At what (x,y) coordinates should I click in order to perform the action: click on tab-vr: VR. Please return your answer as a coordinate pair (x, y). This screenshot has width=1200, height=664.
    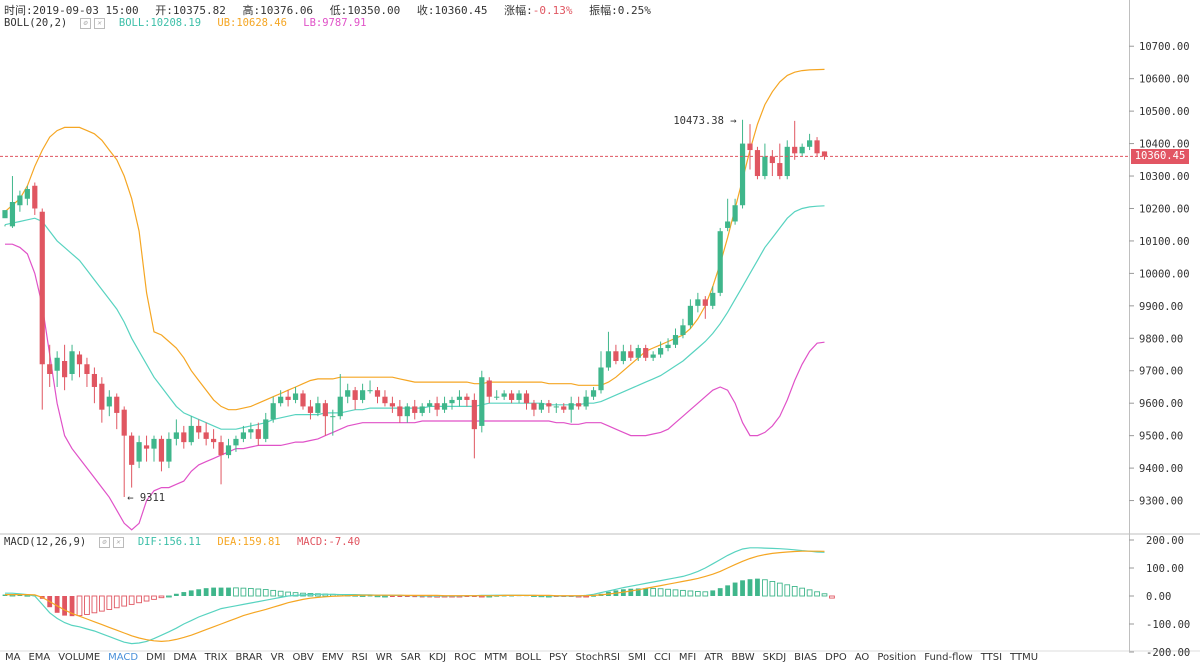
    Looking at the image, I should click on (277, 657).